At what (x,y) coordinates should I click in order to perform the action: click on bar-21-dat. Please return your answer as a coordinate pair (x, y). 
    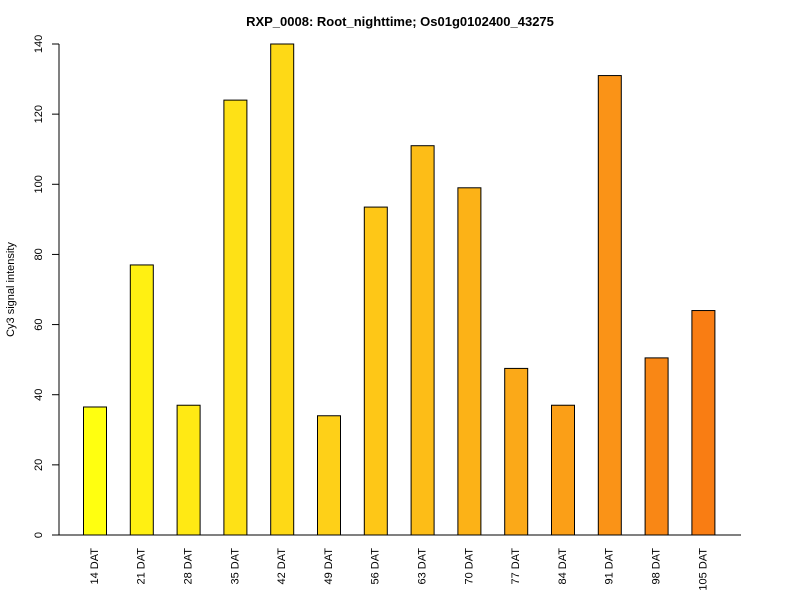
    Looking at the image, I should click on (141, 400).